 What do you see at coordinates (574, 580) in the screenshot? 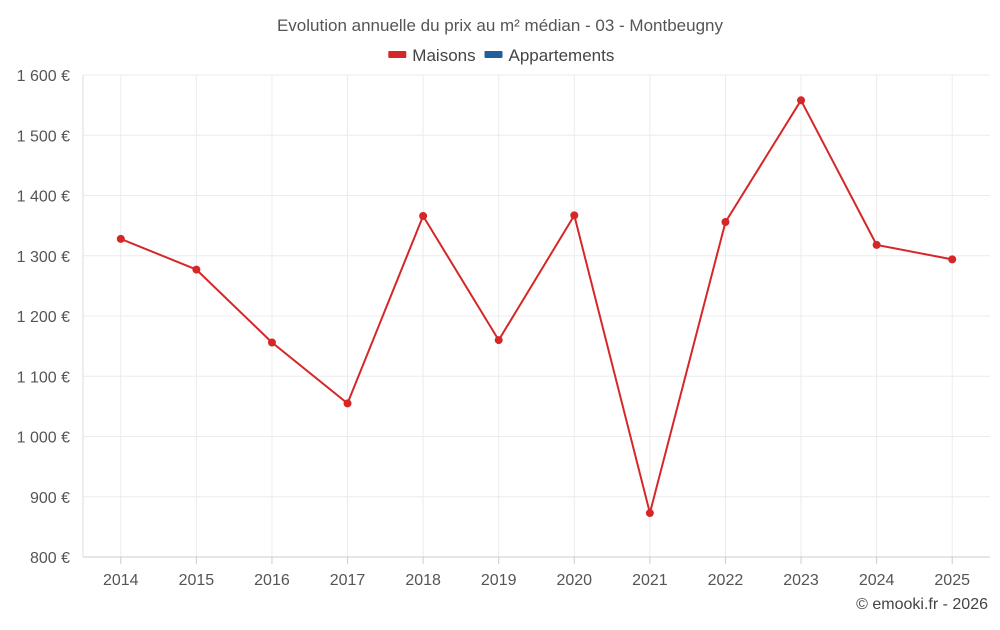
I see `x-tick-label: 2020` at bounding box center [574, 580].